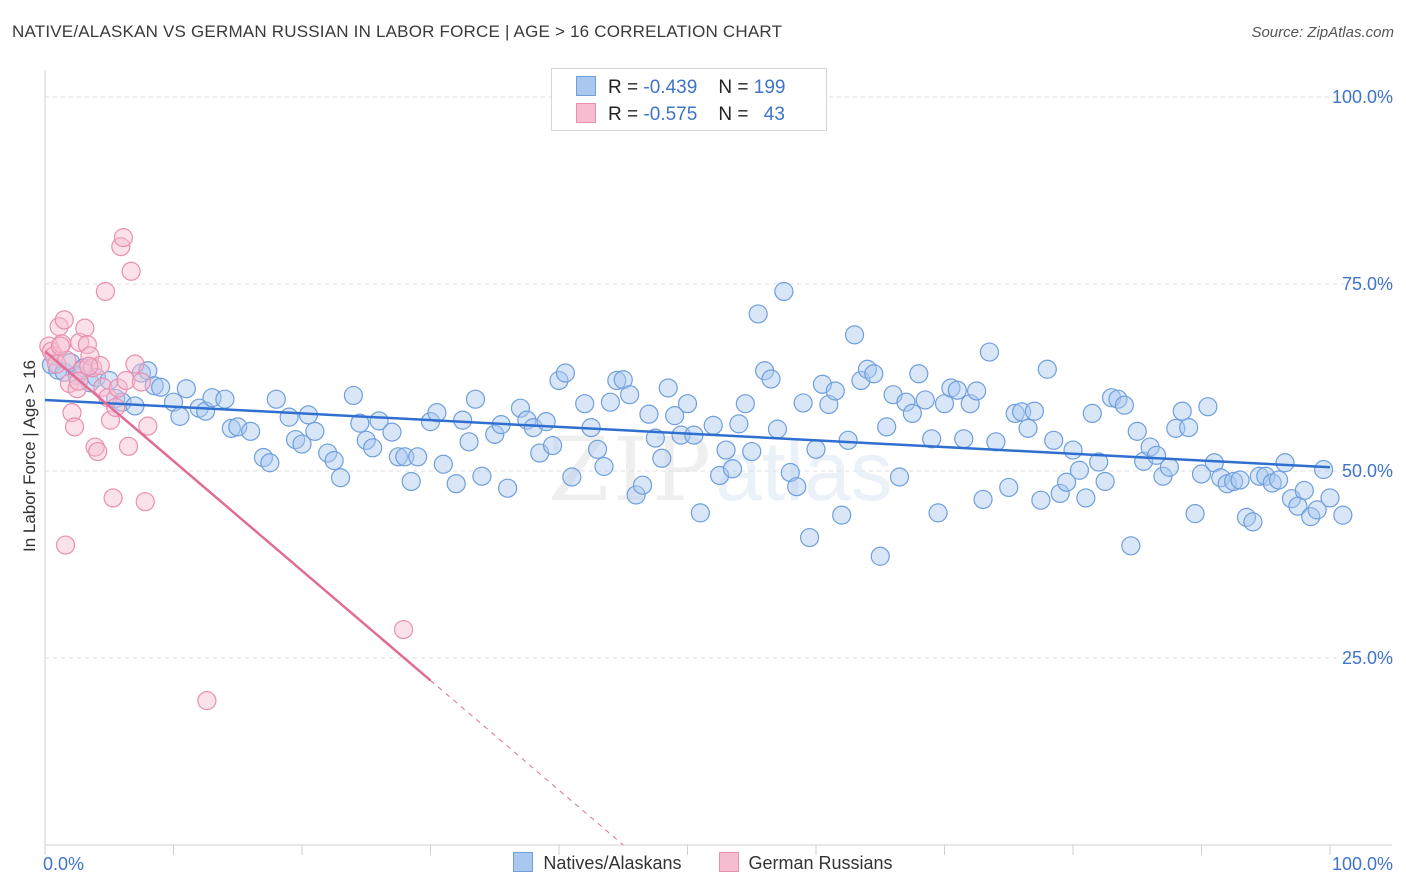  I want to click on watermark-zip: ZIP, so click(632, 469).